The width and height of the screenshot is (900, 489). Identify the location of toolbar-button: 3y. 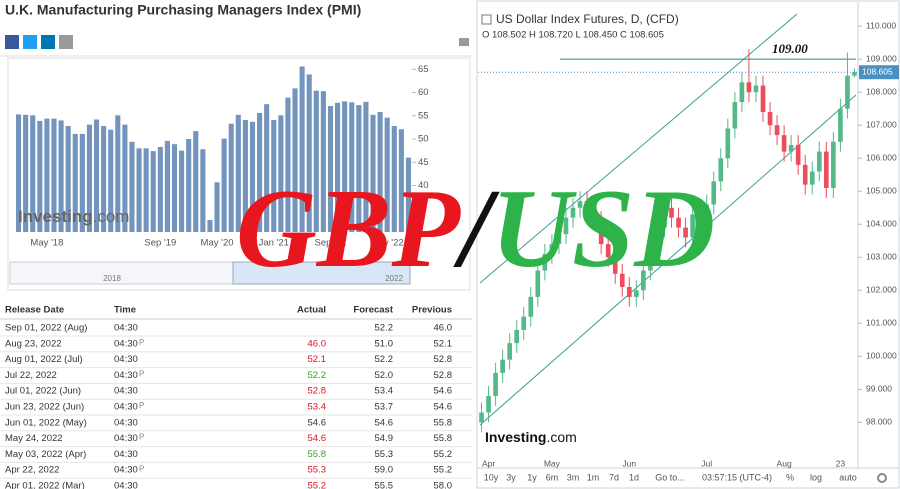
(511, 477).